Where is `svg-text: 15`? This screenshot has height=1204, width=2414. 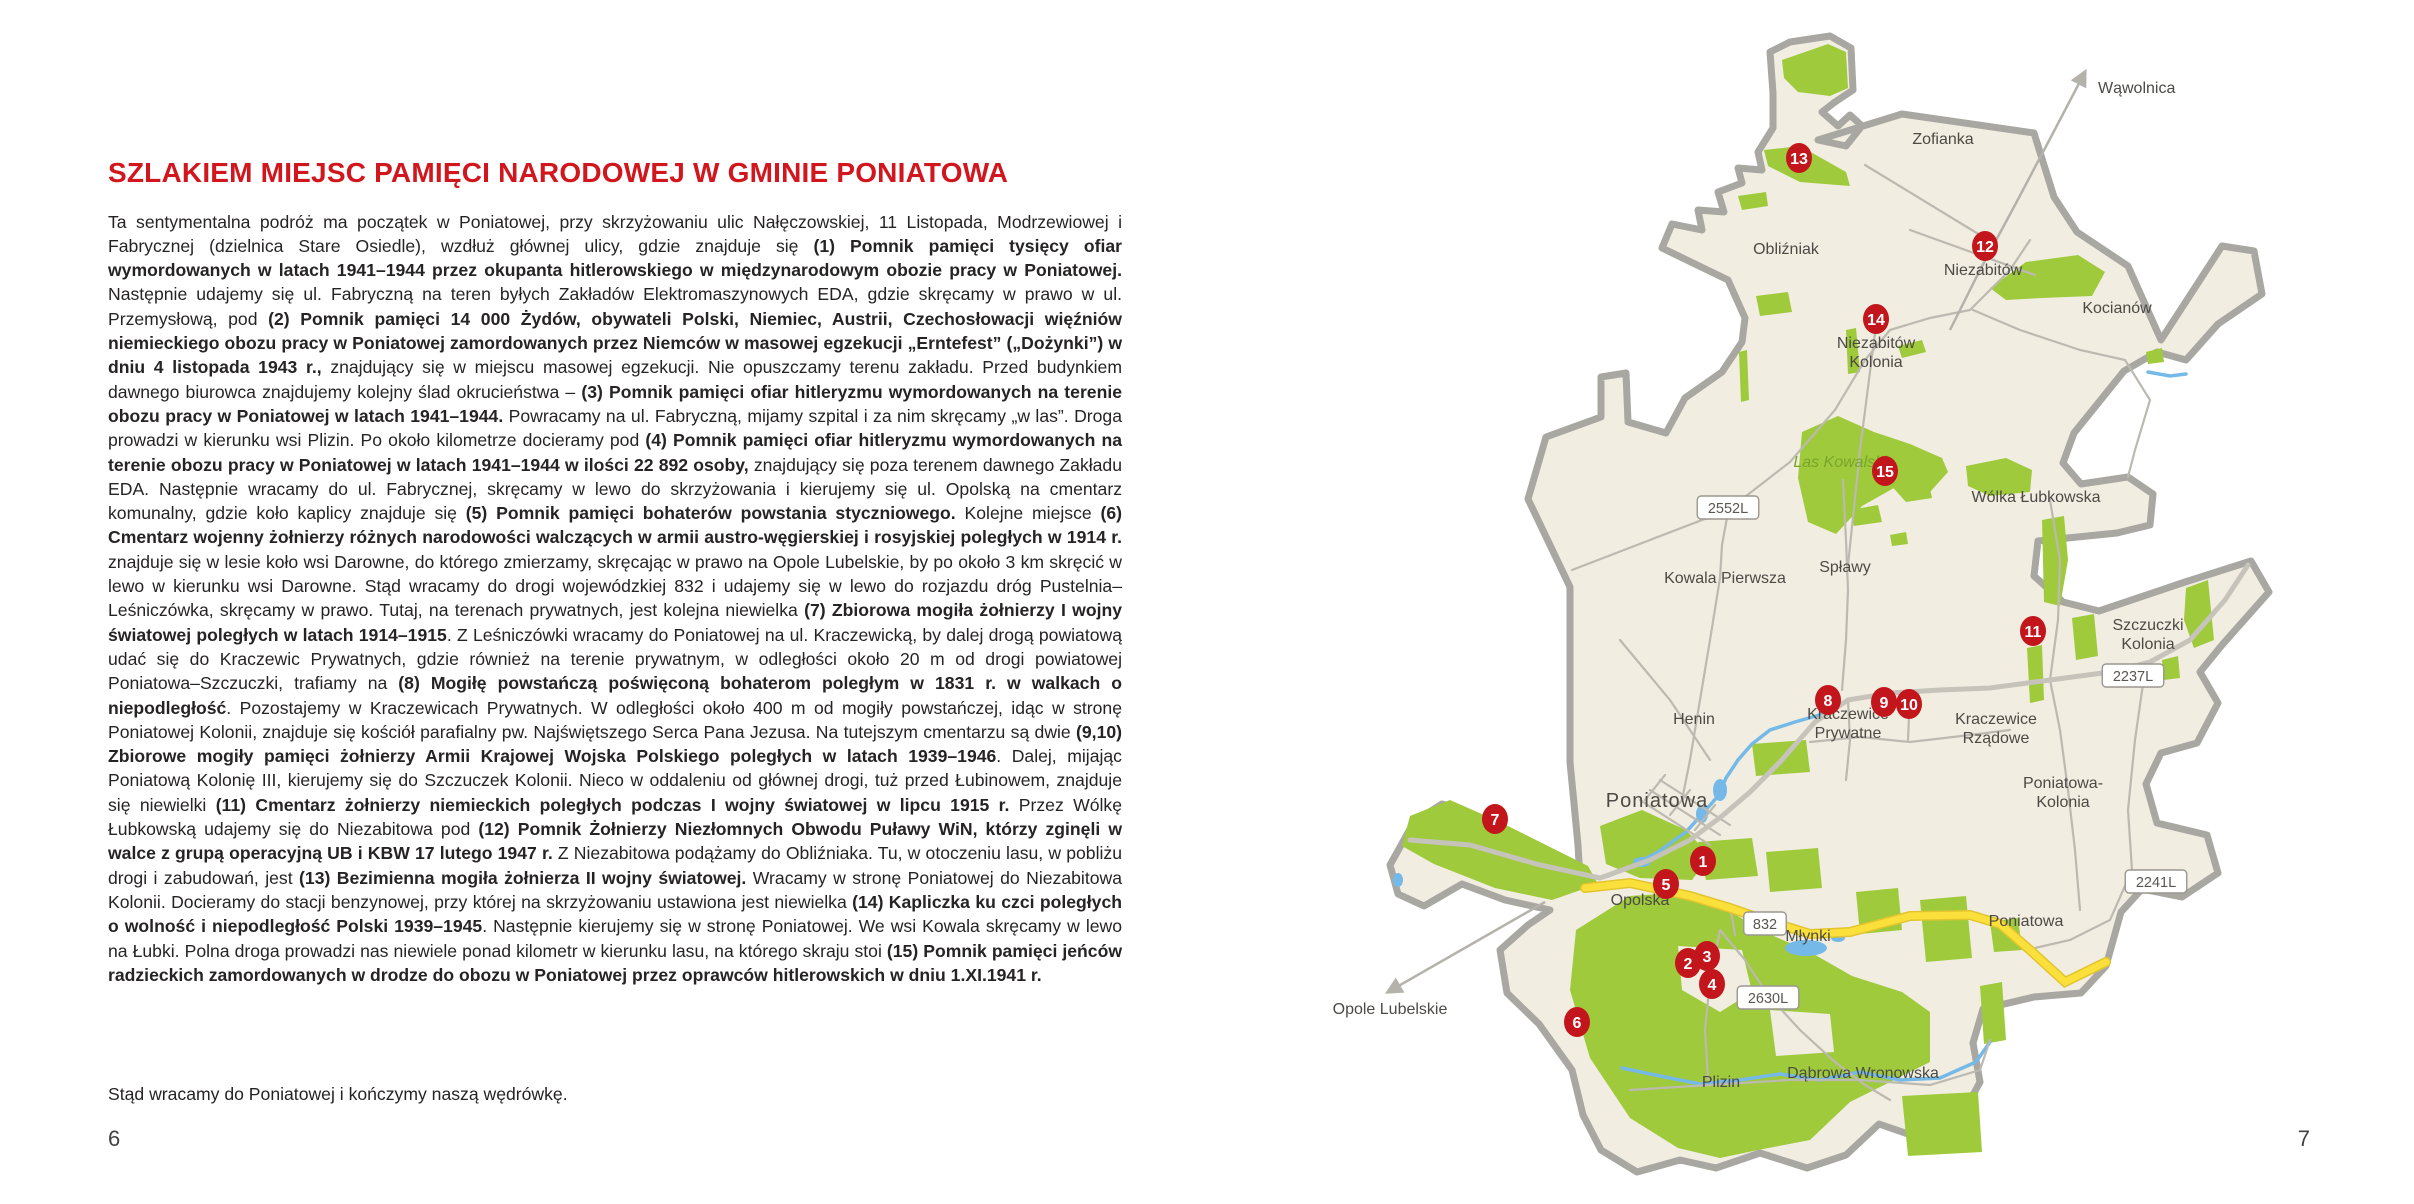 svg-text: 15 is located at coordinates (1885, 472).